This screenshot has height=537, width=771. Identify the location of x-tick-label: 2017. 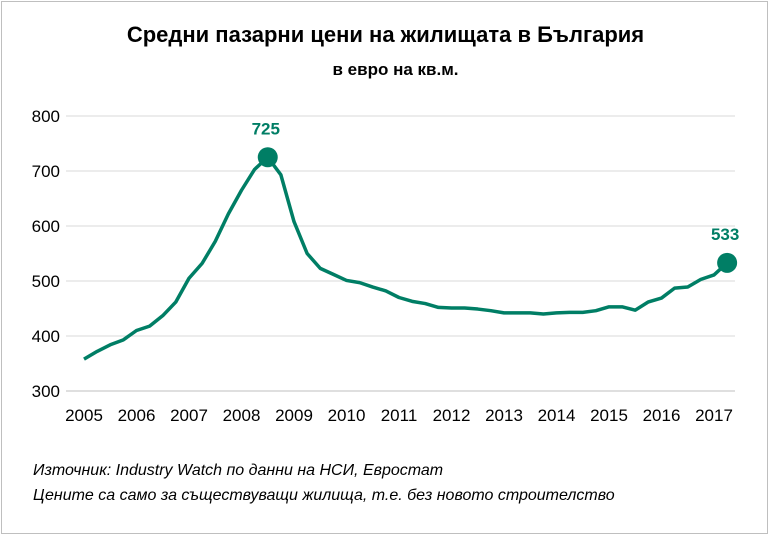
(714, 415).